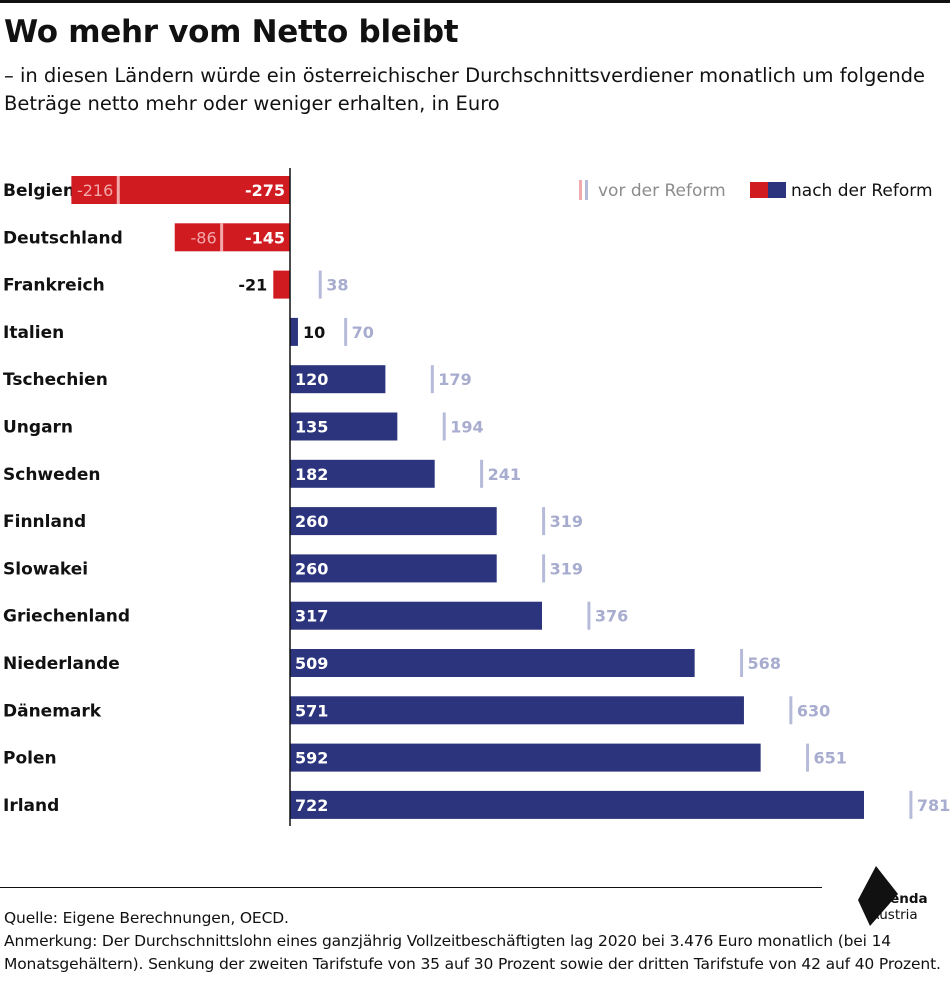 The width and height of the screenshot is (950, 1000). What do you see at coordinates (39, 191) in the screenshot?
I see `category-label: Belgien` at bounding box center [39, 191].